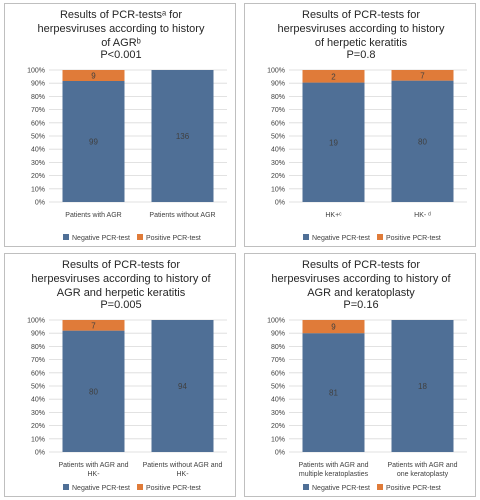  Describe the element at coordinates (334, 474) in the screenshot. I see `x-category-label: multiple keratoplasties` at that location.